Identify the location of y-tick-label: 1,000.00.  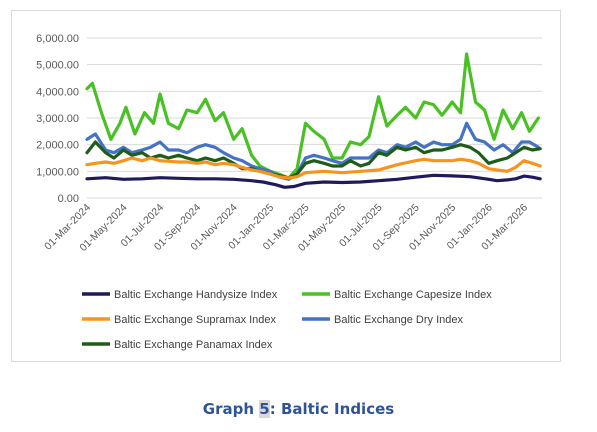
(57, 172).